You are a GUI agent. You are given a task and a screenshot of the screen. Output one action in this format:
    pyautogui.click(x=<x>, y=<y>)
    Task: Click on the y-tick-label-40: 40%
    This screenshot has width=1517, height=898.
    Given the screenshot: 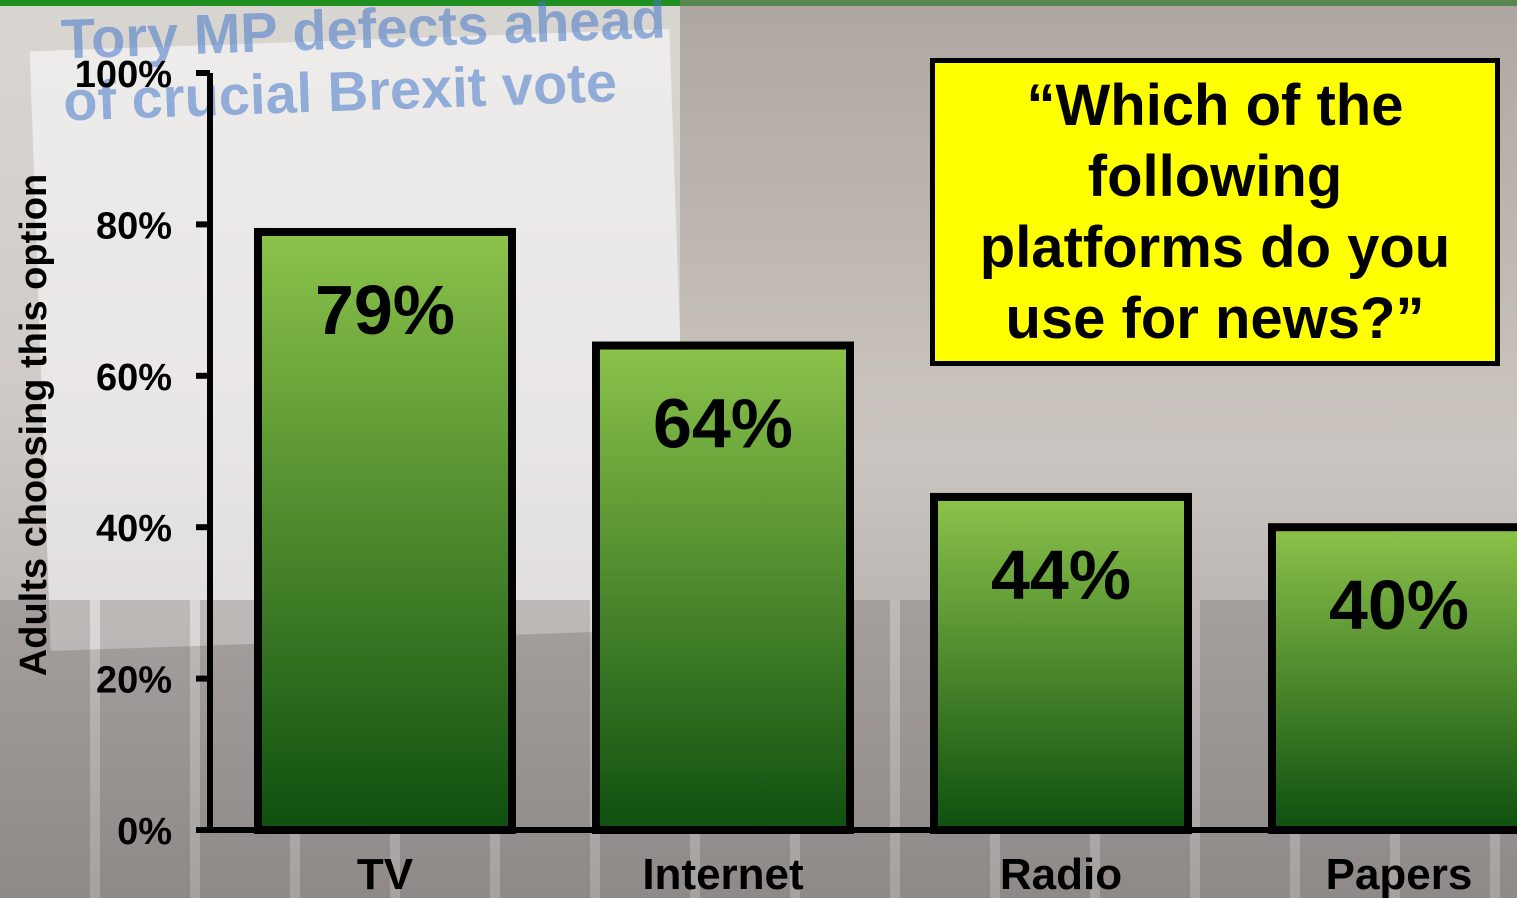 What is the action you would take?
    pyautogui.click(x=134, y=529)
    